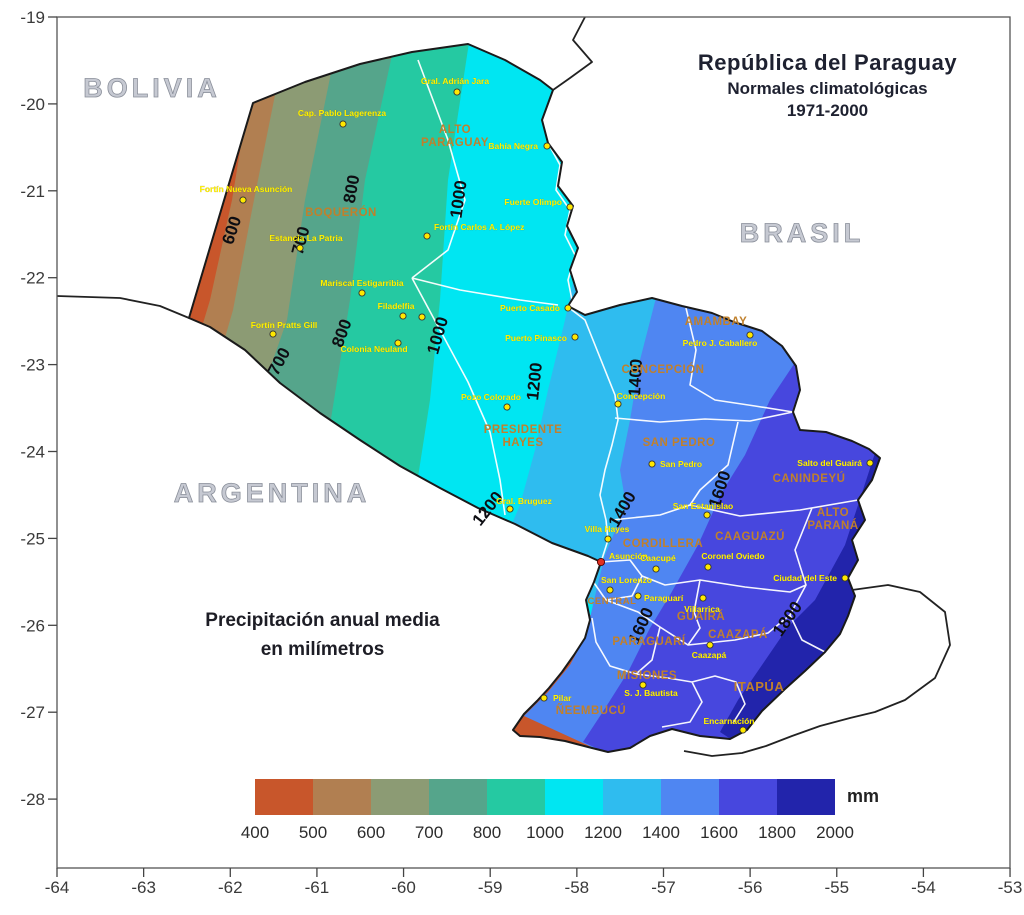 Image resolution: width=1024 pixels, height=915 pixels. Describe the element at coordinates (577, 887) in the screenshot. I see `x-tick-label: -58` at that location.